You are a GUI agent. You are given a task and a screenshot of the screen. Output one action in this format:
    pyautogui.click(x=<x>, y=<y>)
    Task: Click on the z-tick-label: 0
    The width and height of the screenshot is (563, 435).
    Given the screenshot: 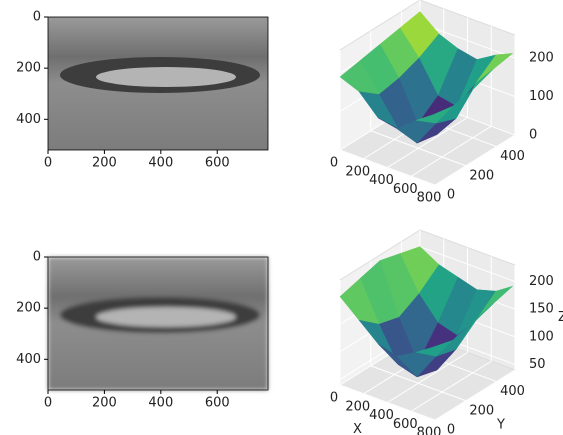 What is the action you would take?
    pyautogui.click(x=533, y=135)
    